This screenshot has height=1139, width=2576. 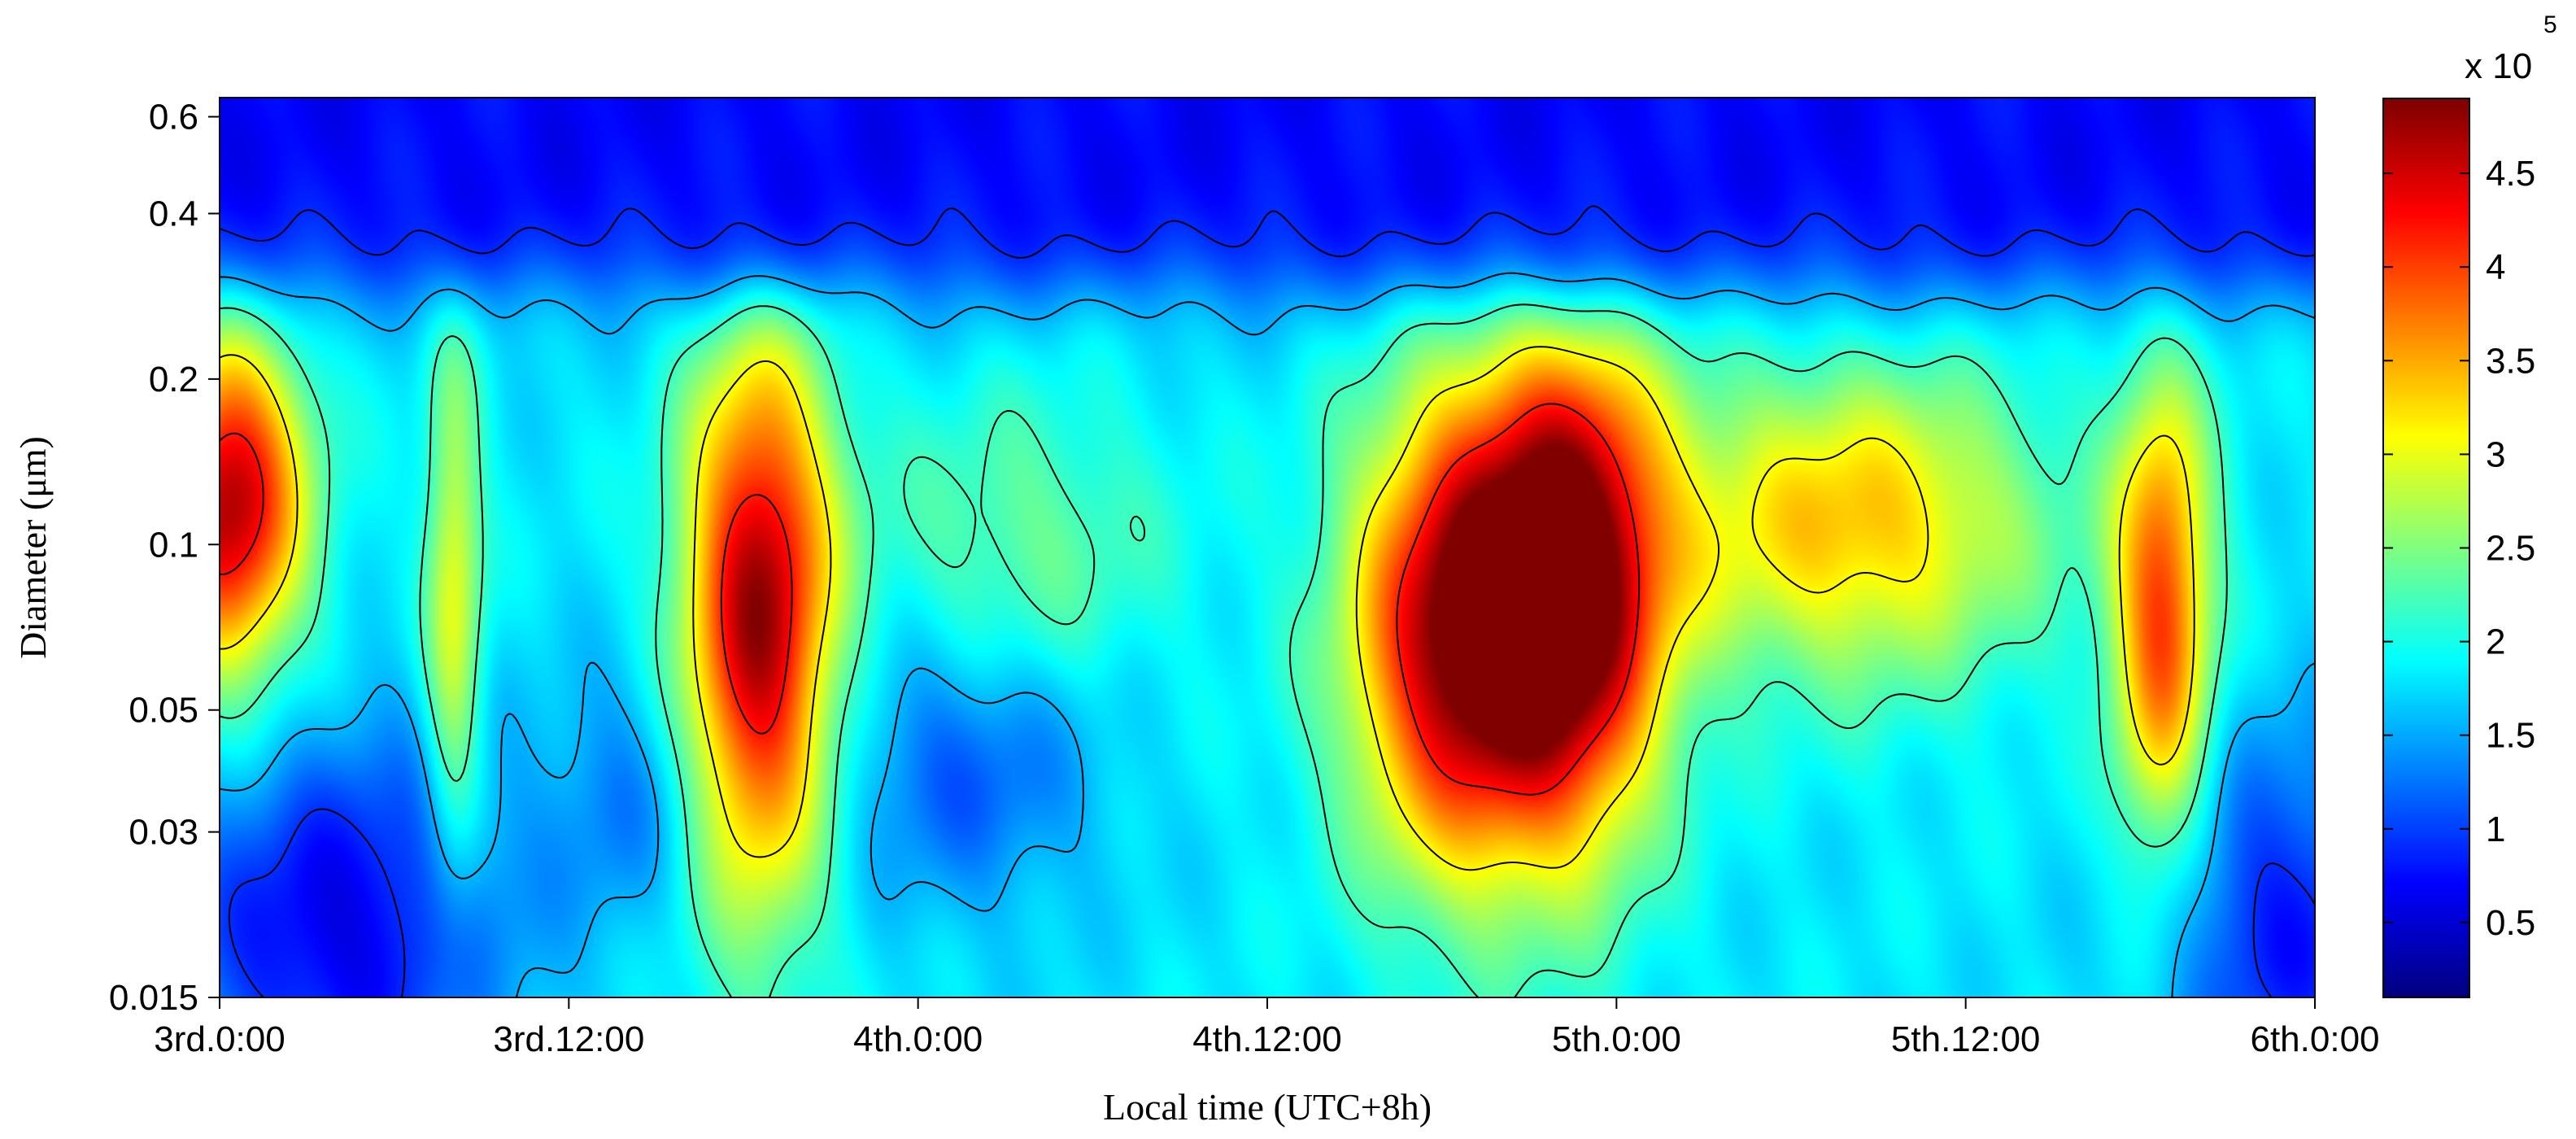 What do you see at coordinates (2495, 642) in the screenshot?
I see `colorbar-tick-label: 2` at bounding box center [2495, 642].